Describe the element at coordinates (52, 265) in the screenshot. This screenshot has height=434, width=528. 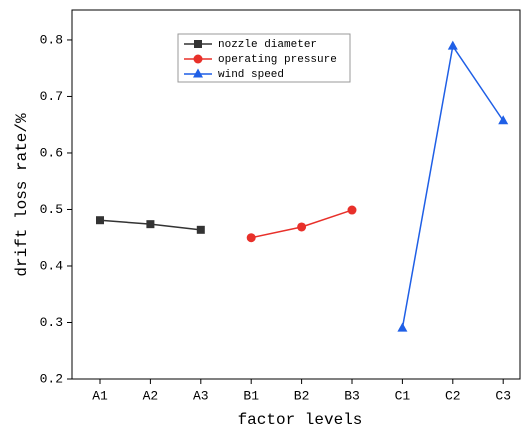
I see `y-tick-label: 0.4` at that location.